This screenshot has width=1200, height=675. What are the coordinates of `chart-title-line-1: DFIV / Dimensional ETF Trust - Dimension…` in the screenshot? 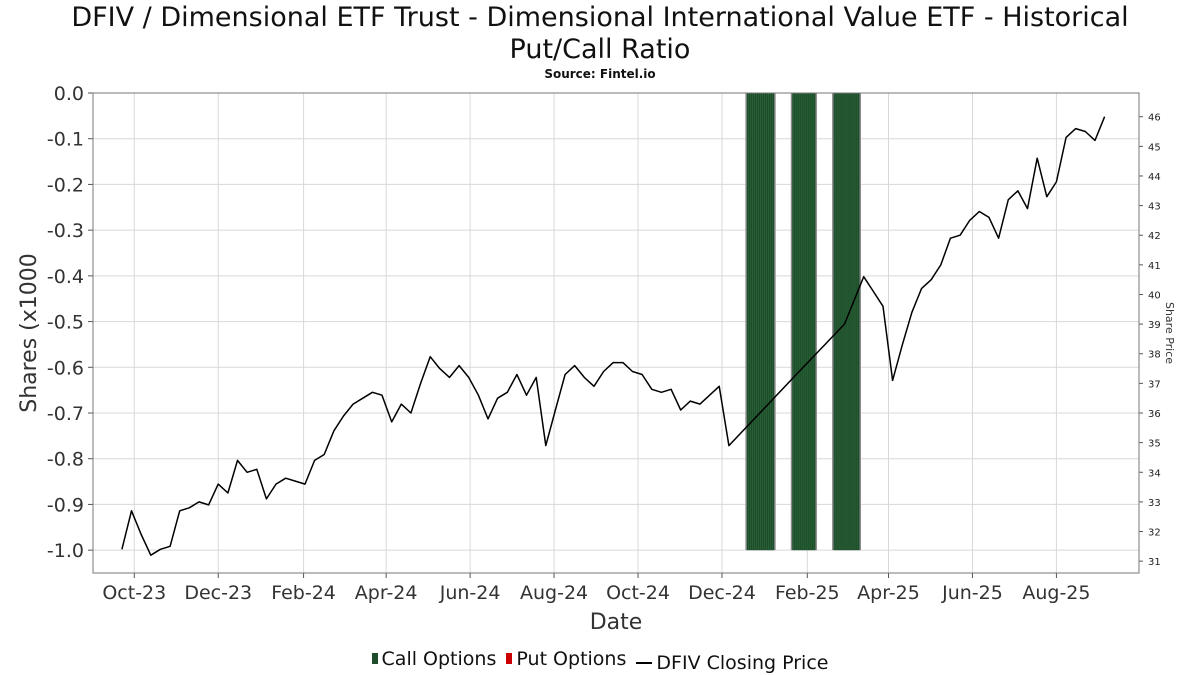 It's located at (600, 17).